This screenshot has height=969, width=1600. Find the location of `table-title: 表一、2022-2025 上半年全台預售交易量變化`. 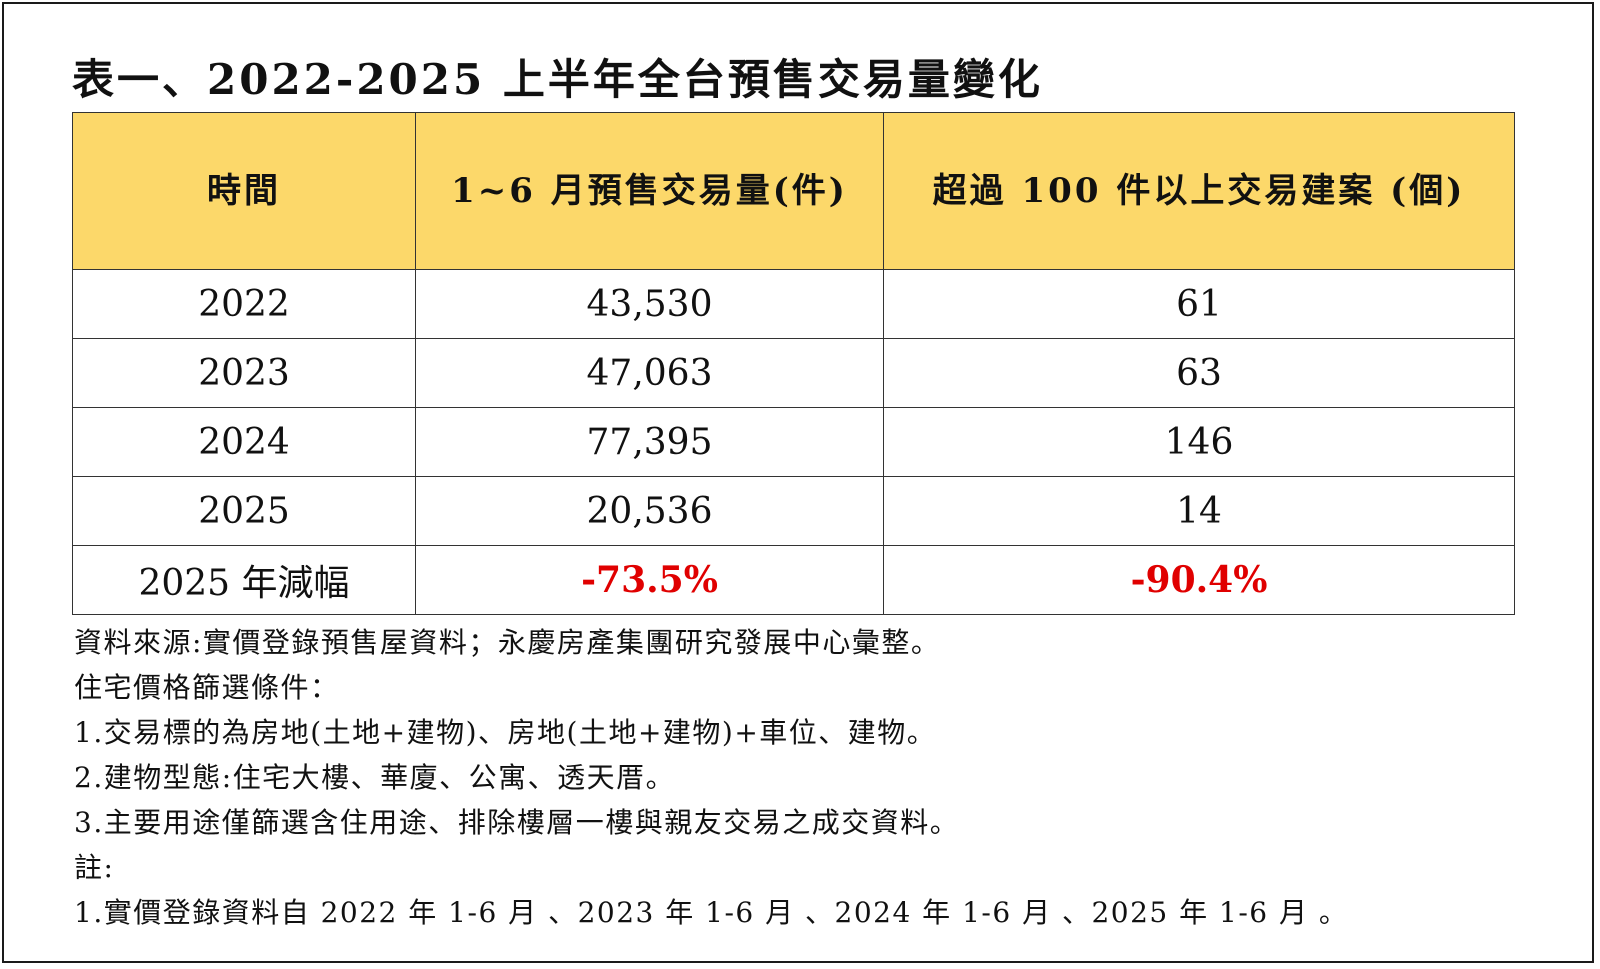

table-title: 表一、2022-2025 上半年全台預售交易量變化 is located at coordinates (557, 79).